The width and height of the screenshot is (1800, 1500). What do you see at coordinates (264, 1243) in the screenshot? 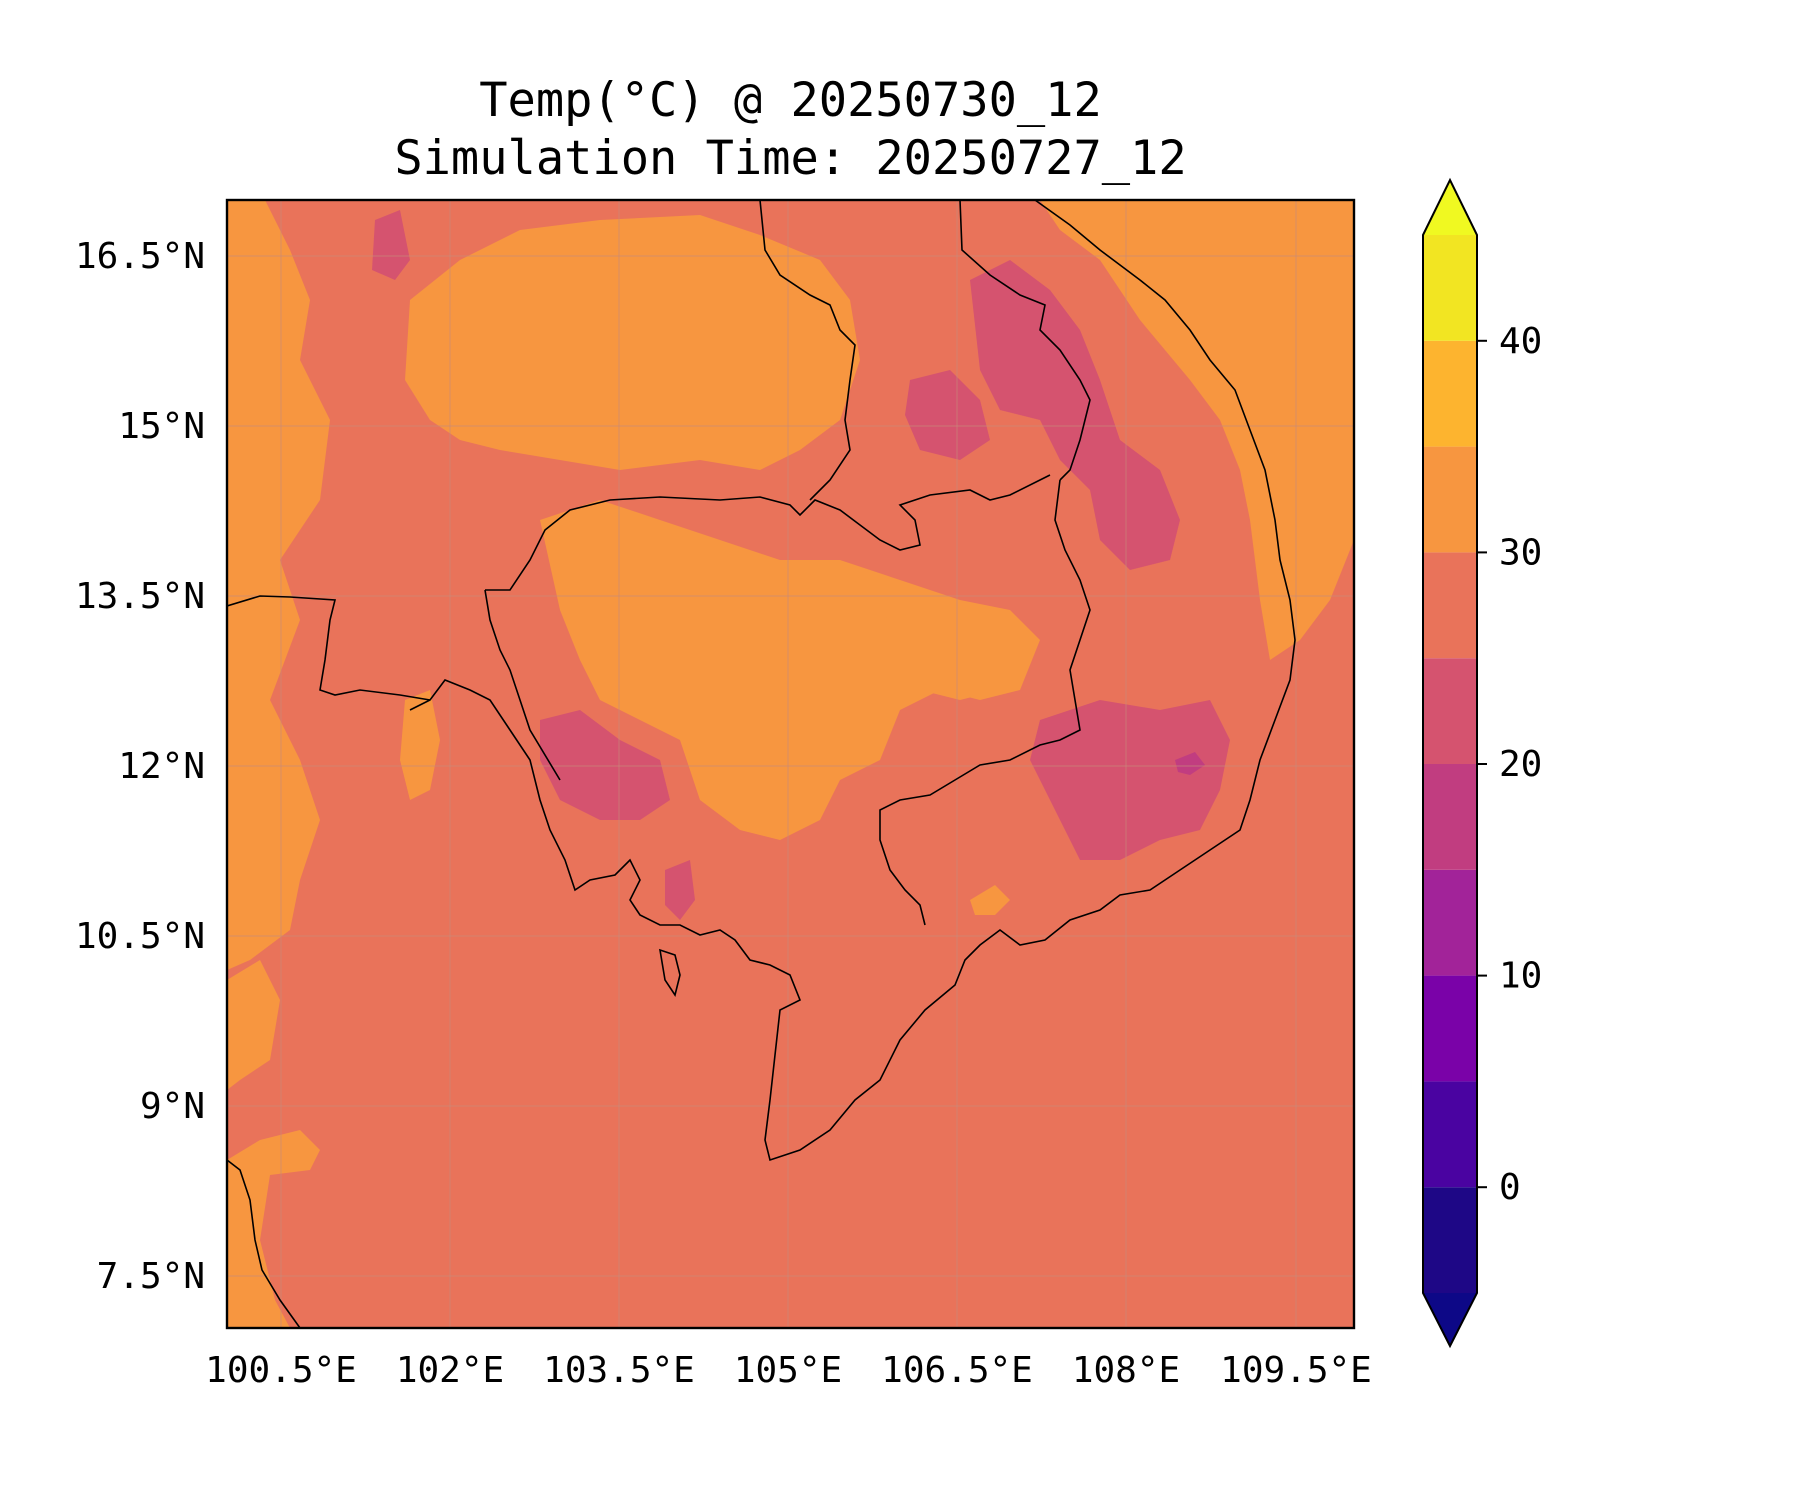
I see `thailand-coastline-west` at bounding box center [264, 1243].